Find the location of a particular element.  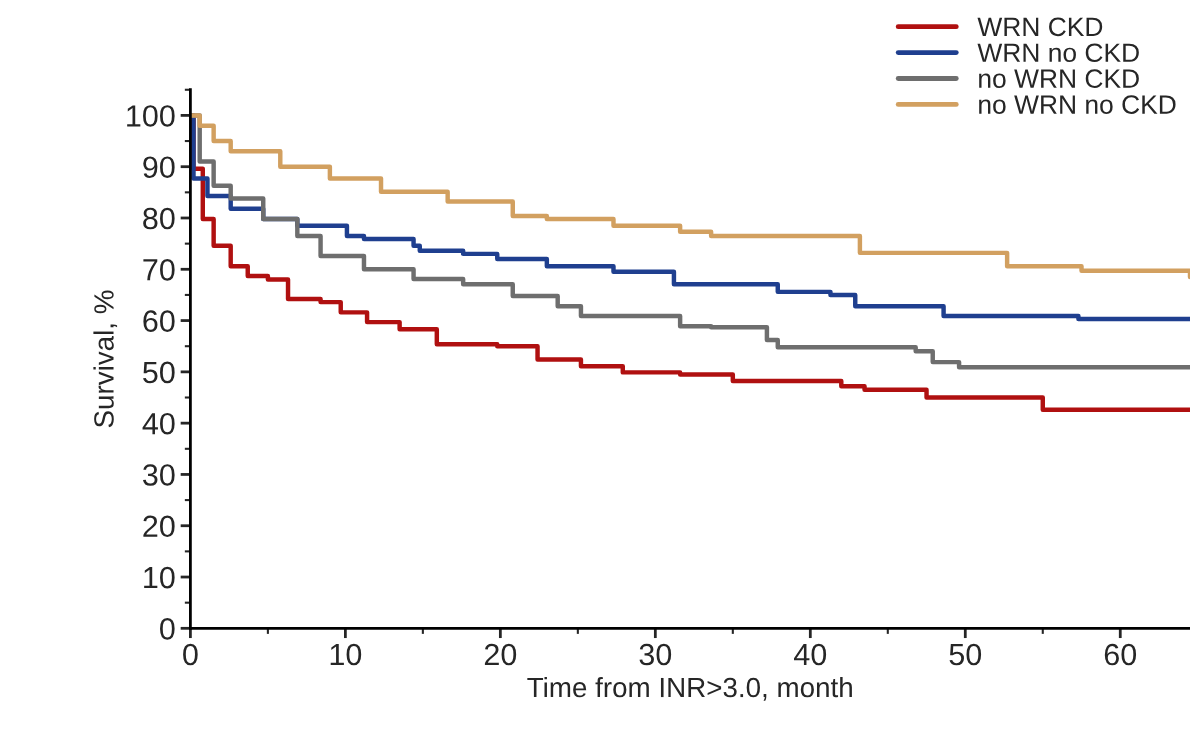

y-tick-label: 70 is located at coordinates (159, 270).